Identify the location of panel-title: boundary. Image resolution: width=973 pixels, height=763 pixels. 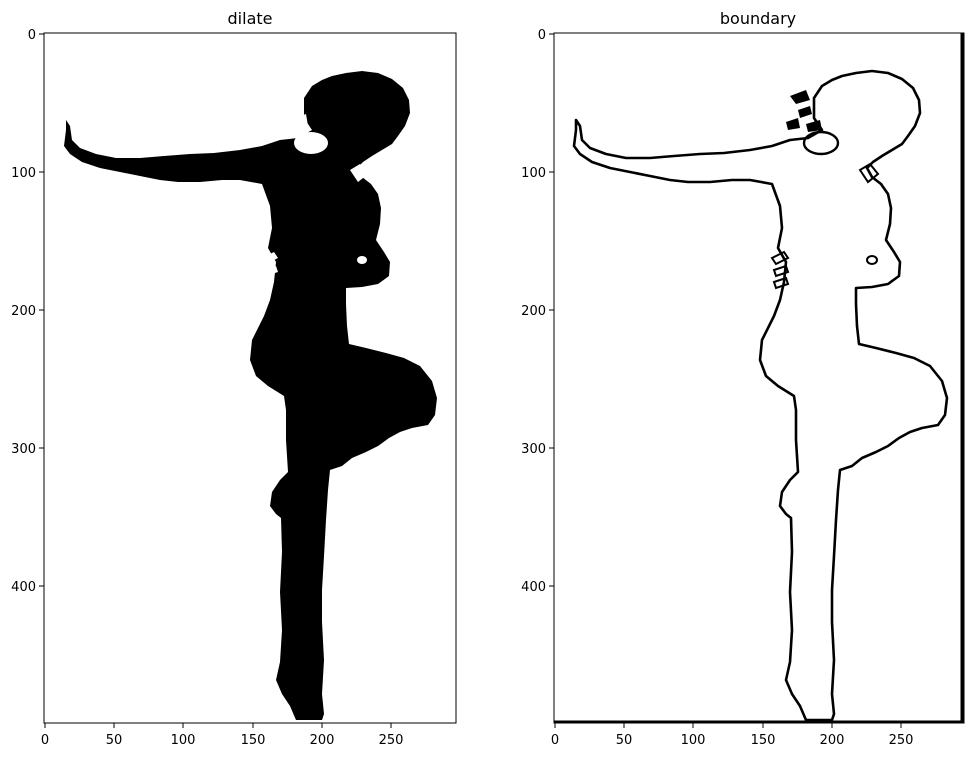
(758, 18).